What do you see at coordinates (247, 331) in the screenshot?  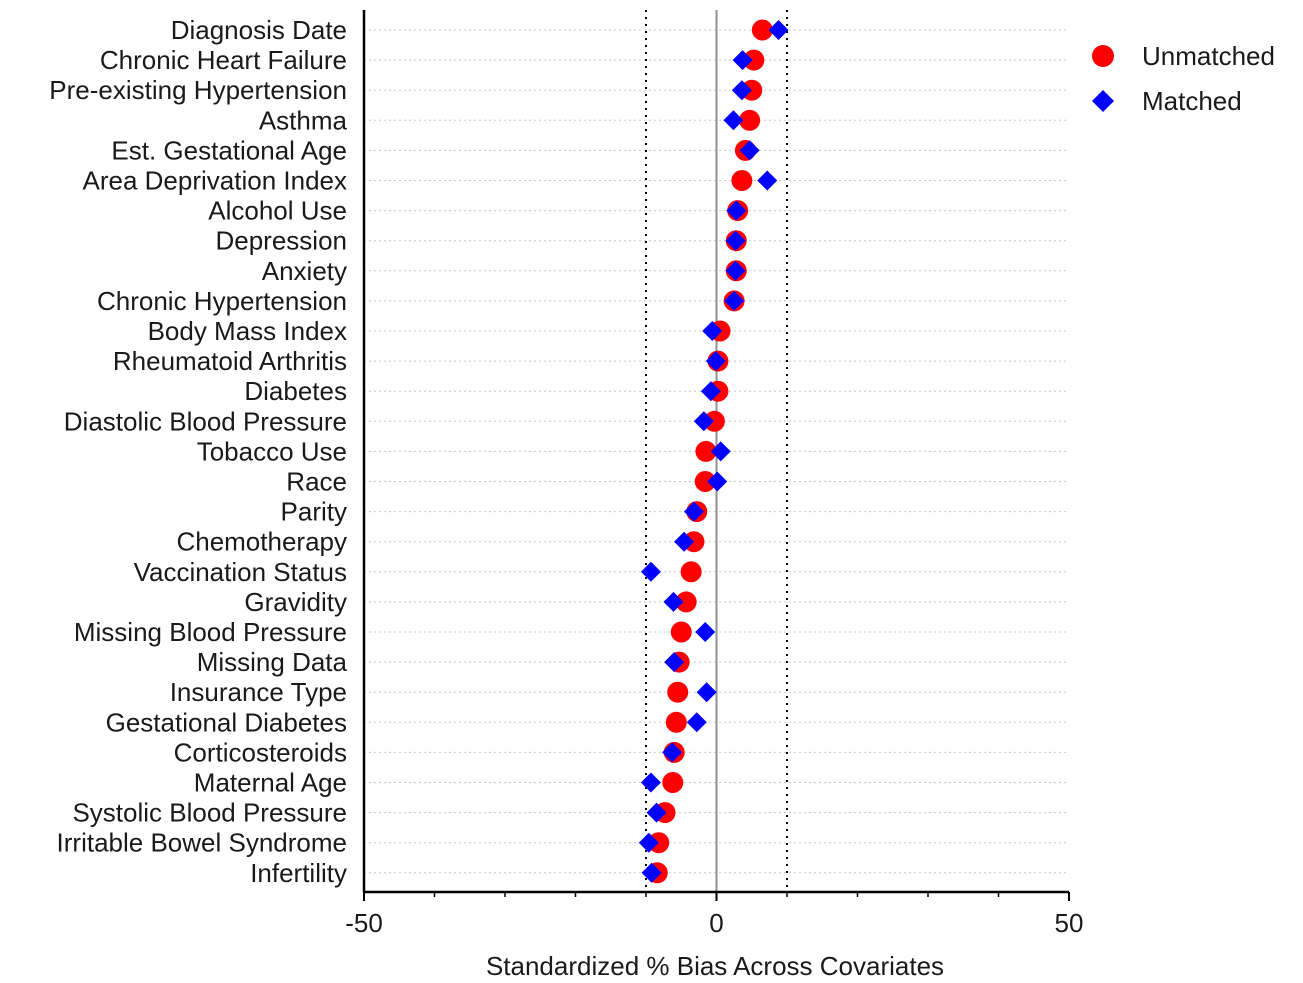 I see `category-label: Body Mass Index` at bounding box center [247, 331].